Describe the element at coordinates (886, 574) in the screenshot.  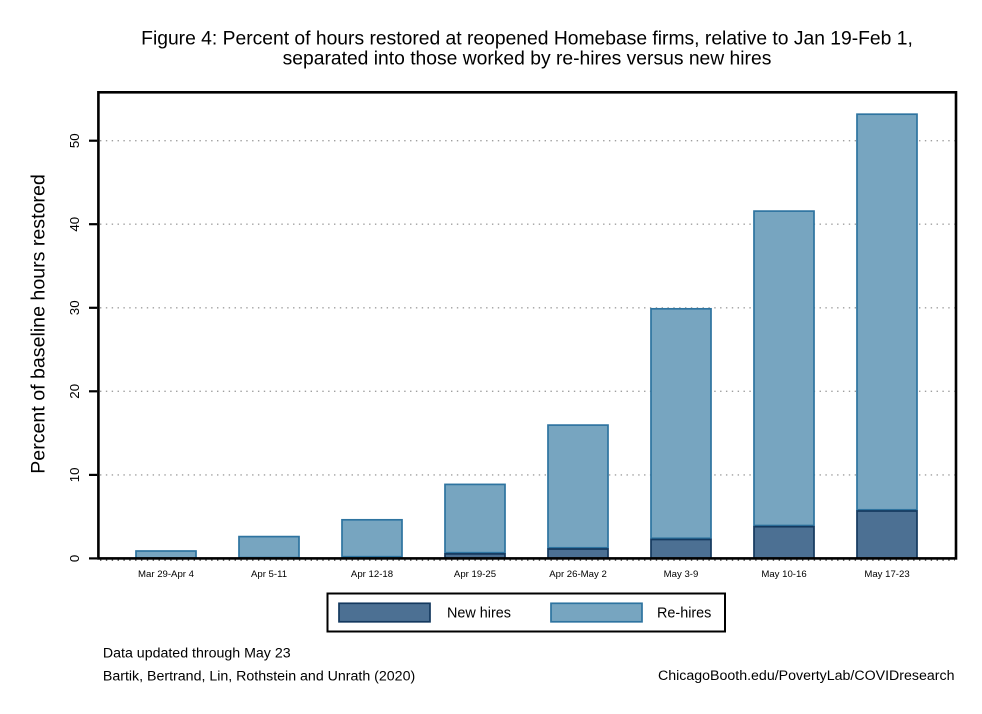
I see `svg-text: May 17-23` at that location.